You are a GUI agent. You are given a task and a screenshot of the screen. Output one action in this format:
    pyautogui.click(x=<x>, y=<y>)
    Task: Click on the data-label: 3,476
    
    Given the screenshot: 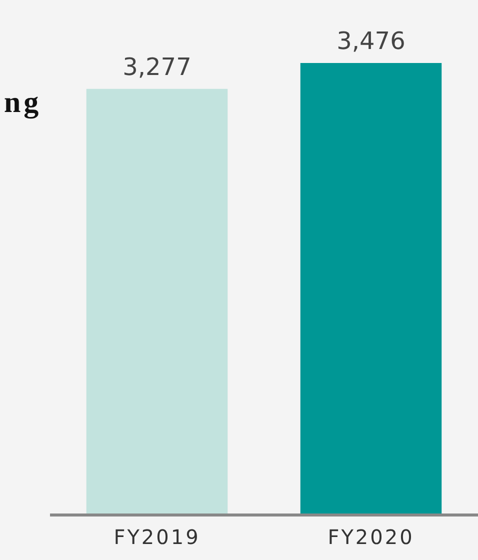 What is the action you would take?
    pyautogui.click(x=371, y=41)
    